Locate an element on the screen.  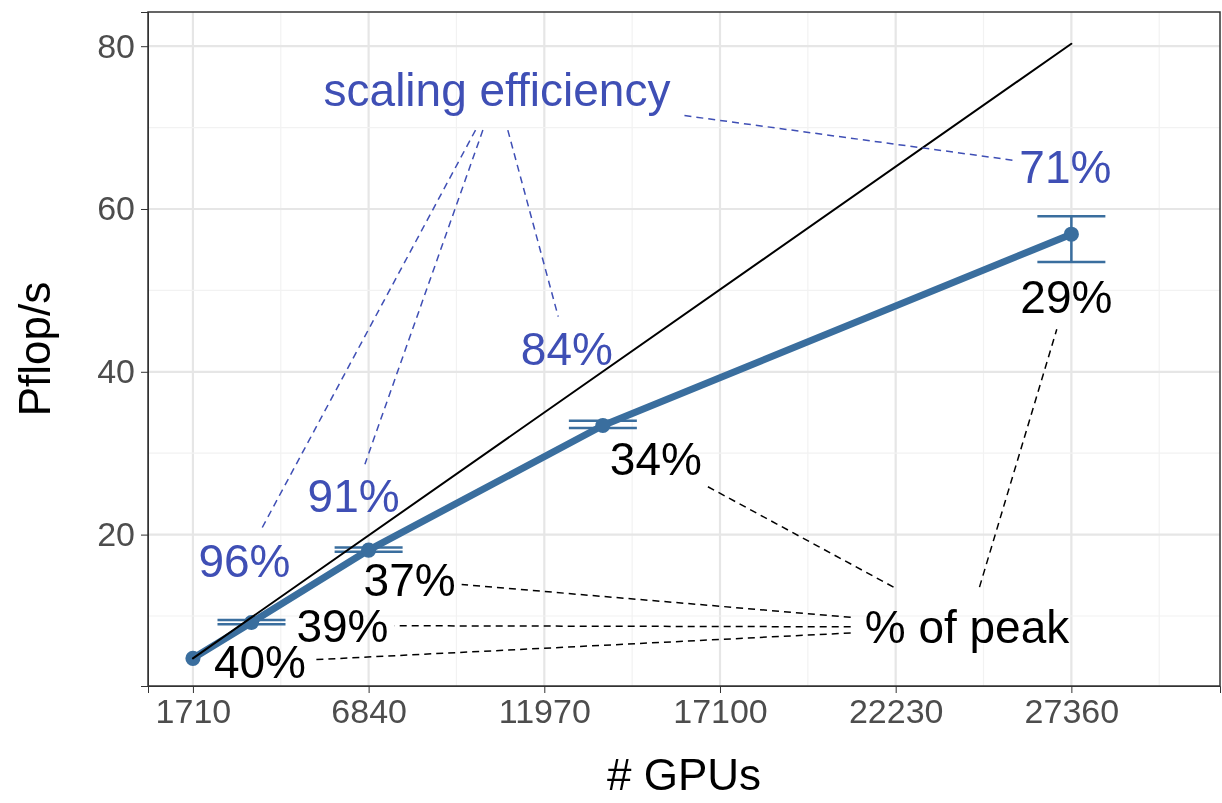
x-tick-label: 6840 is located at coordinates (369, 711).